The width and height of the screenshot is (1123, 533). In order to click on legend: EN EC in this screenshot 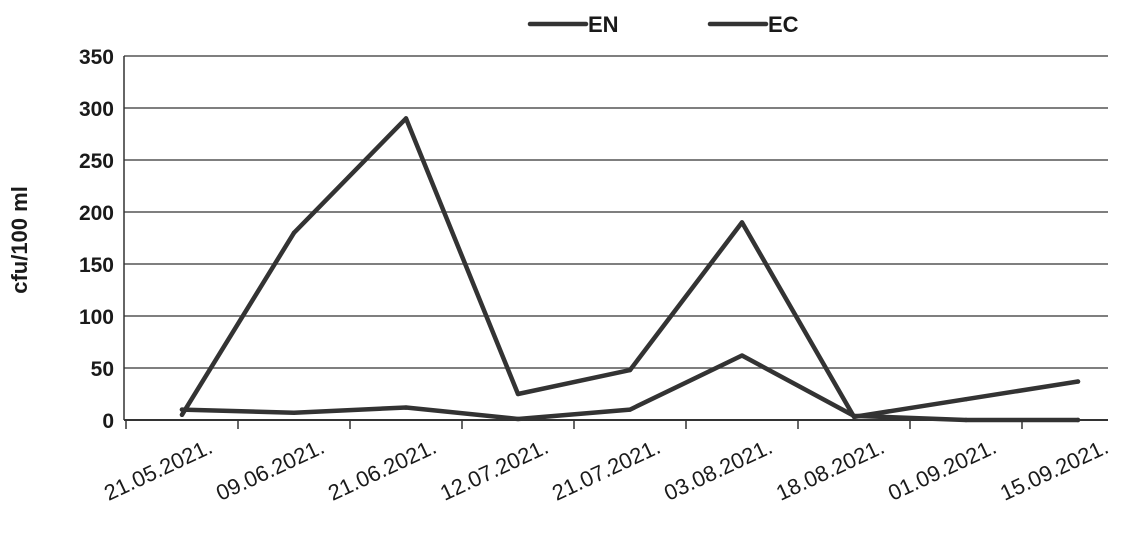, I will do `click(663, 24)`.